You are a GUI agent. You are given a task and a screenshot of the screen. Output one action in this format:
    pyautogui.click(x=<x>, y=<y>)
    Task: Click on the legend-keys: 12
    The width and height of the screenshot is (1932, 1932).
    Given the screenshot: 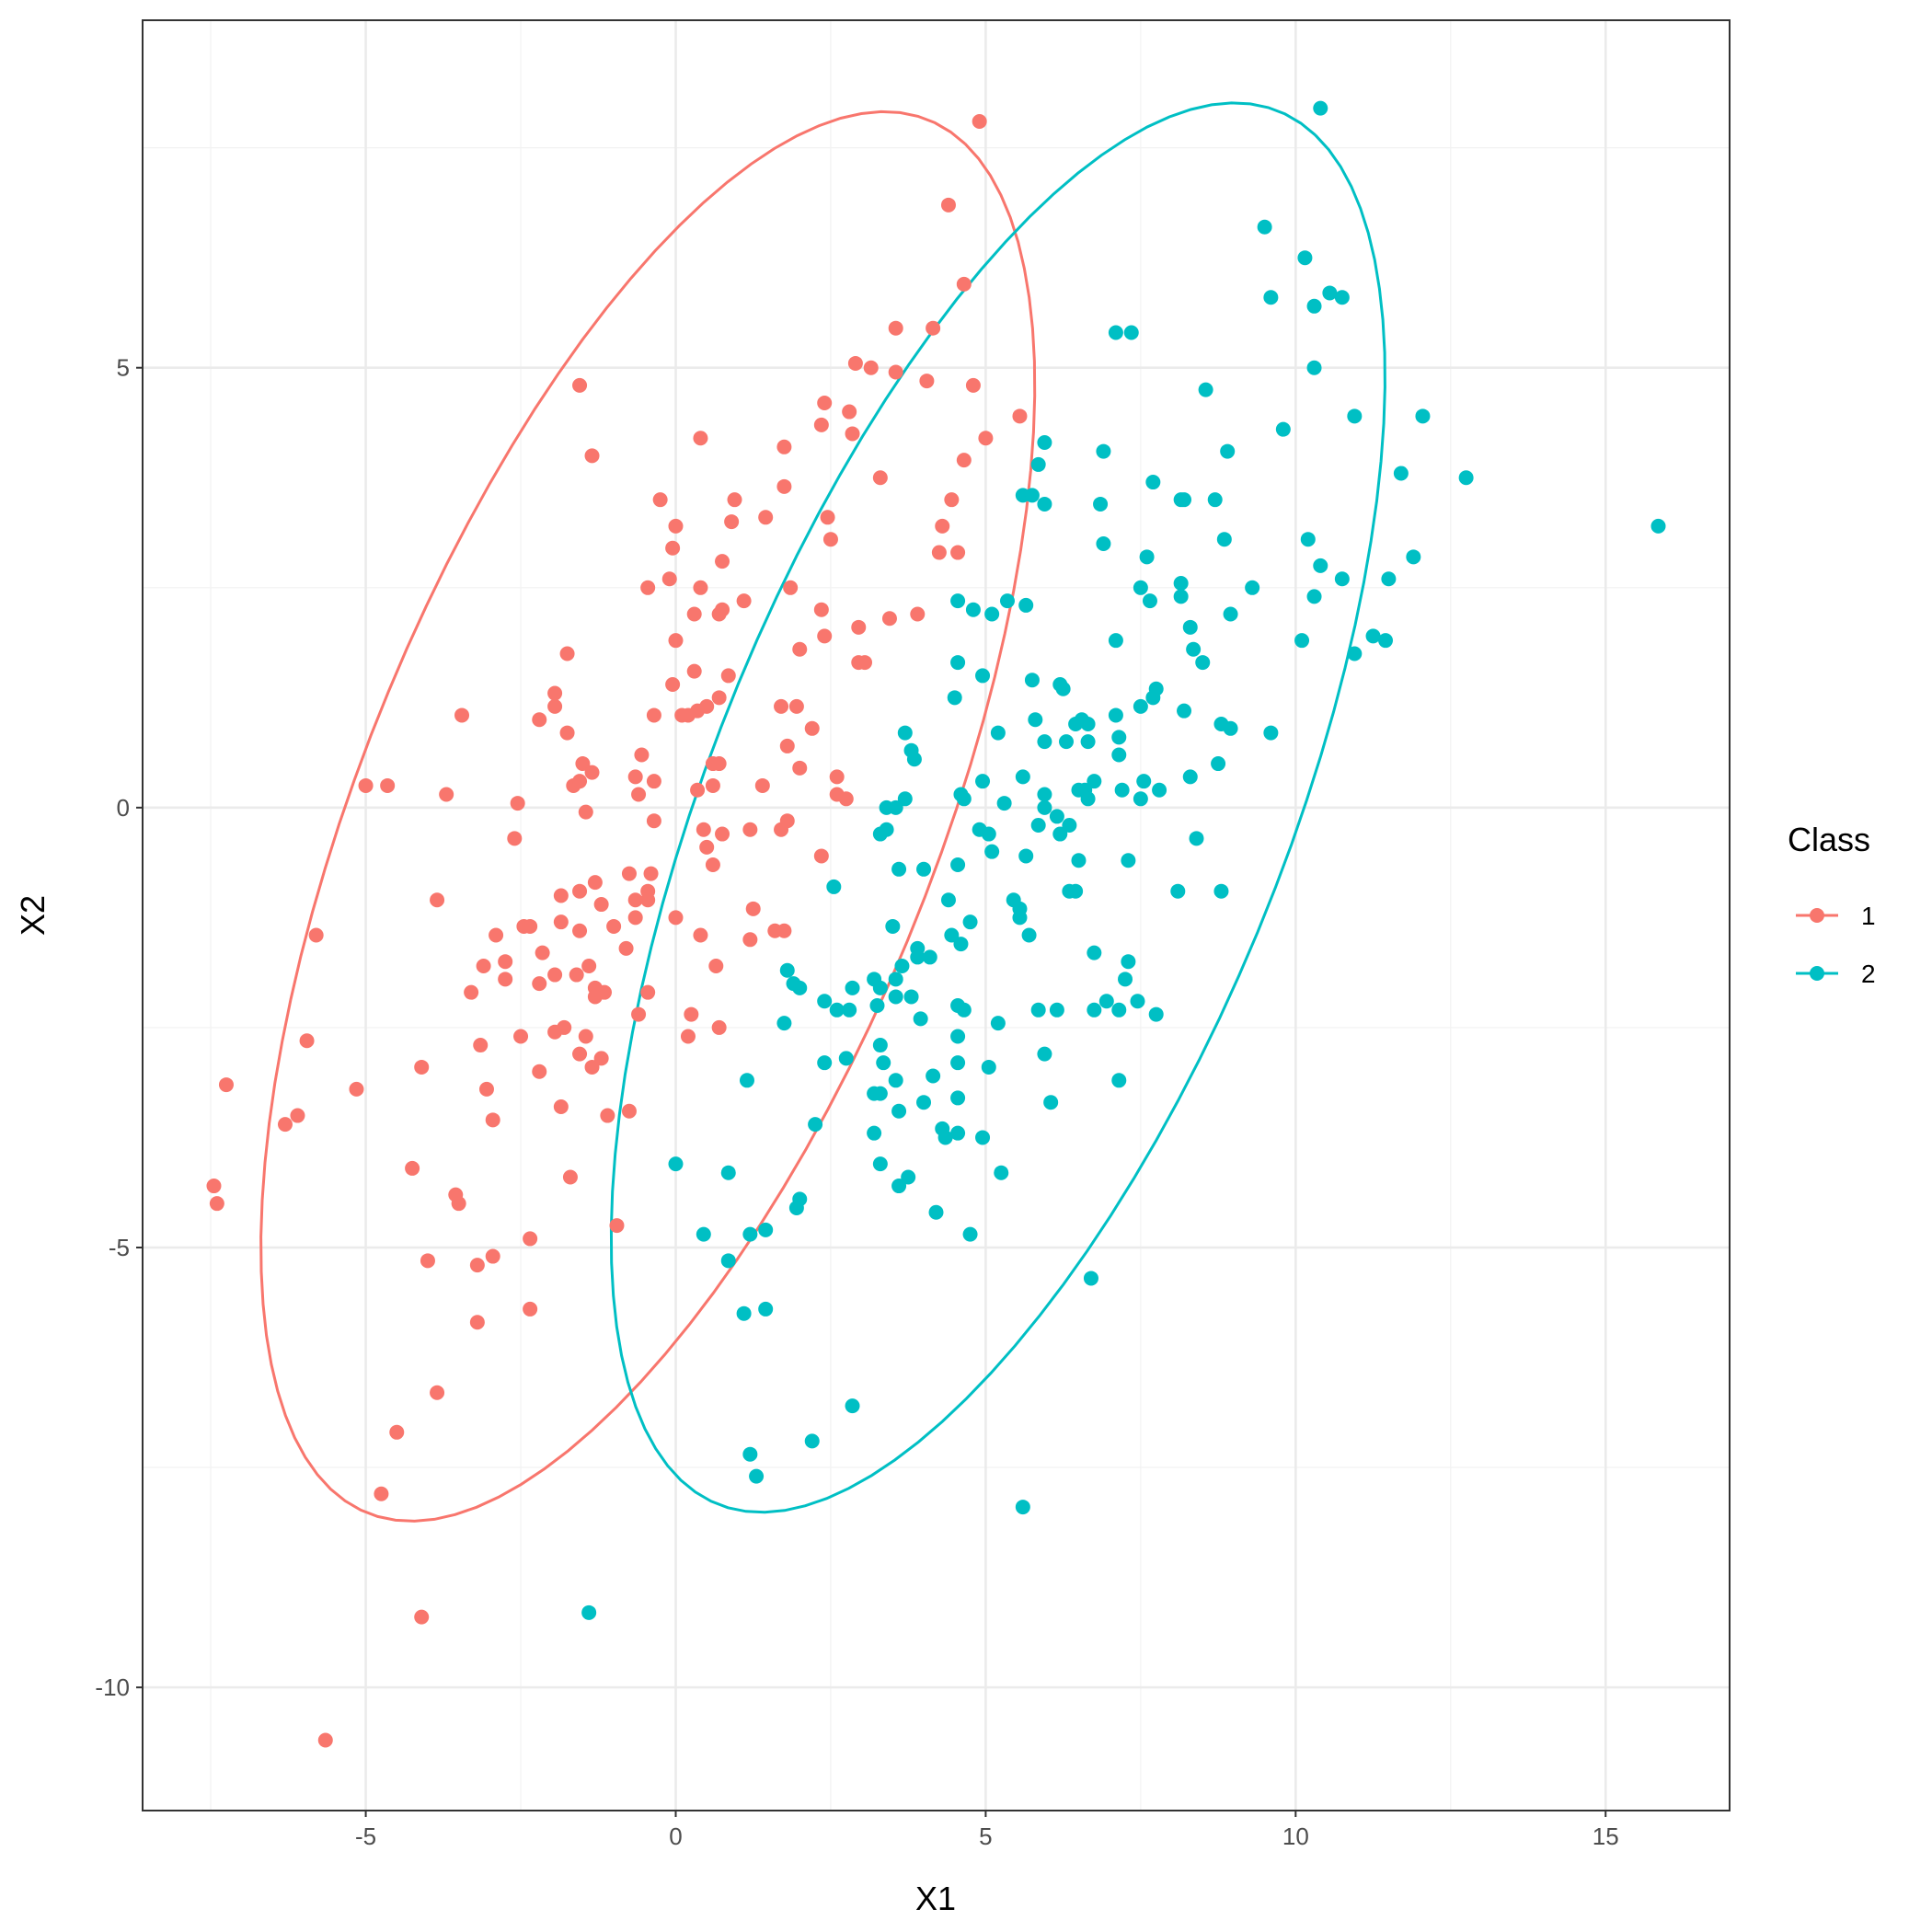 What is the action you would take?
    pyautogui.click(x=1836, y=945)
    